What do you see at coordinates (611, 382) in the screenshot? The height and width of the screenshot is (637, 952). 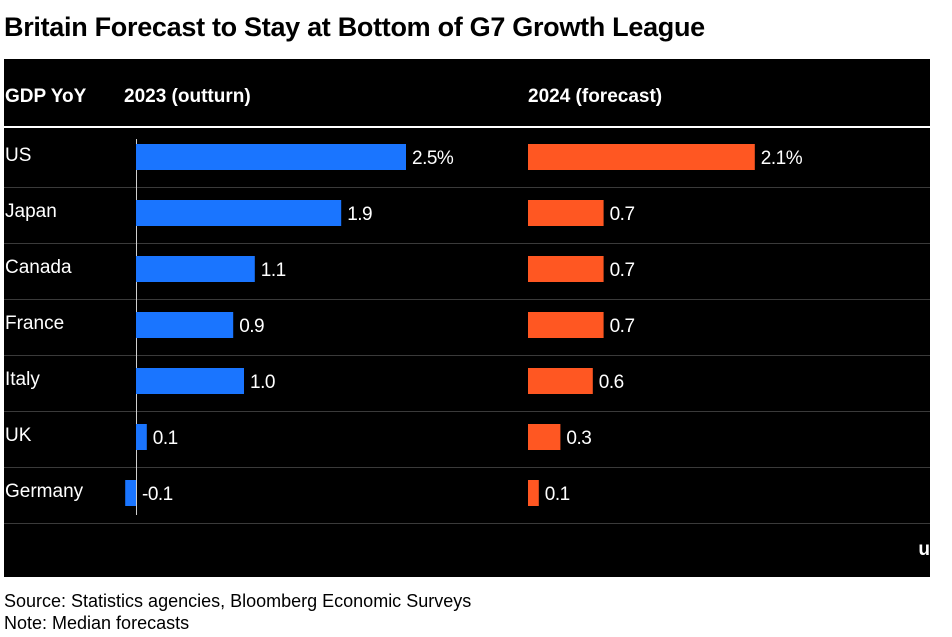 I see `data-label-2024: 0.6` at bounding box center [611, 382].